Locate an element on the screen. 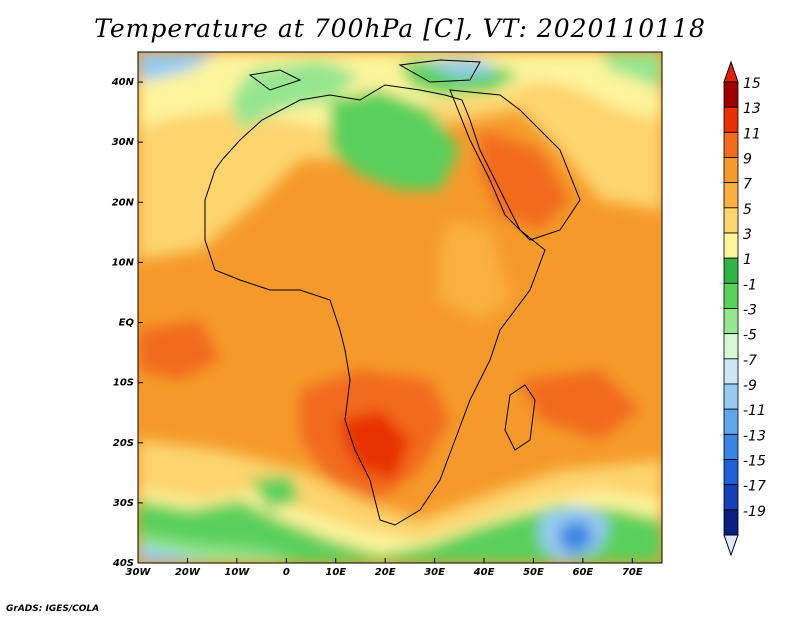 This screenshot has height=618, width=800. field-sw-blue is located at coordinates (174, 554).